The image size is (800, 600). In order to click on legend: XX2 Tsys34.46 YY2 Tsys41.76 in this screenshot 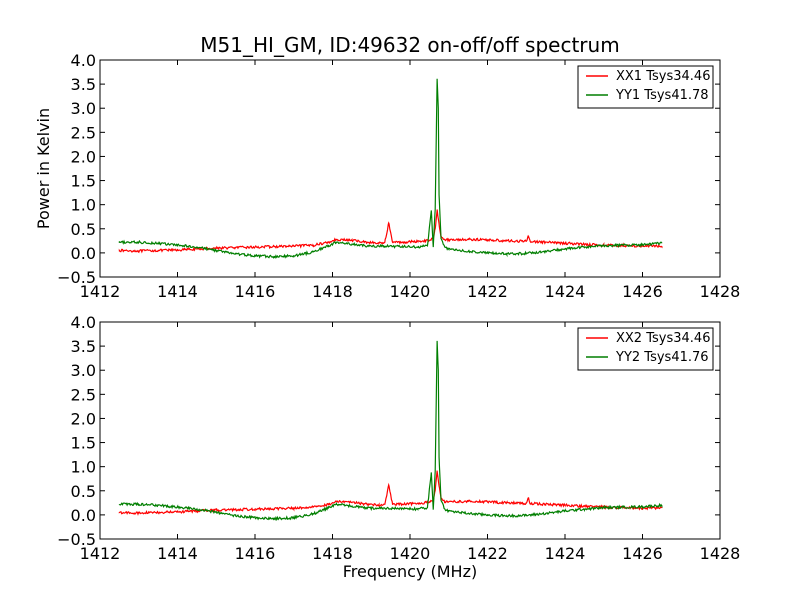, I will do `click(645, 349)`.